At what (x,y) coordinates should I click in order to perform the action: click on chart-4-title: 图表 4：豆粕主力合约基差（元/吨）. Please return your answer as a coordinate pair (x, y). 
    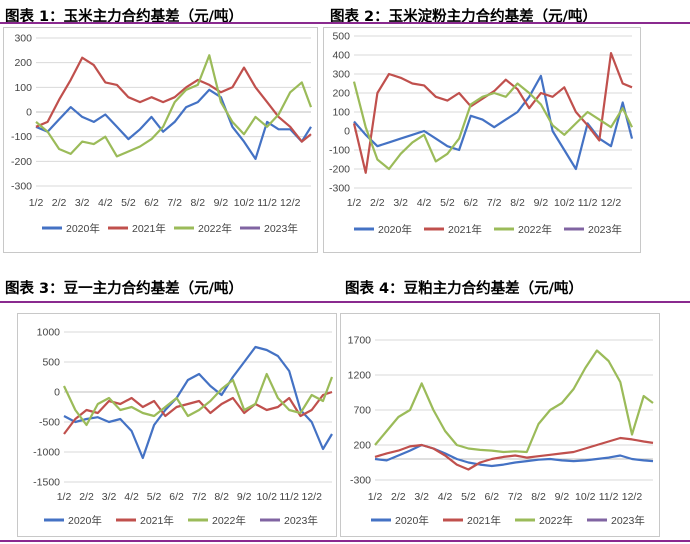
    Looking at the image, I should click on (464, 289).